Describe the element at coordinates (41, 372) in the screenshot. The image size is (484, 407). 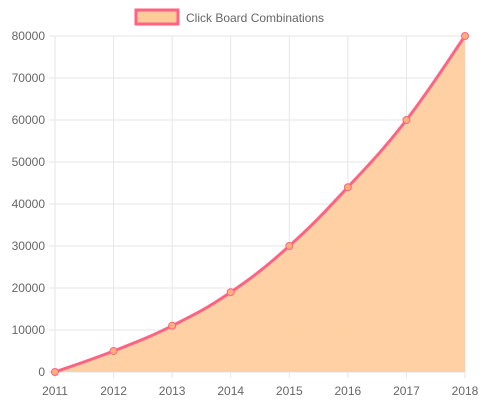
I see `y-tick-label: 0` at that location.